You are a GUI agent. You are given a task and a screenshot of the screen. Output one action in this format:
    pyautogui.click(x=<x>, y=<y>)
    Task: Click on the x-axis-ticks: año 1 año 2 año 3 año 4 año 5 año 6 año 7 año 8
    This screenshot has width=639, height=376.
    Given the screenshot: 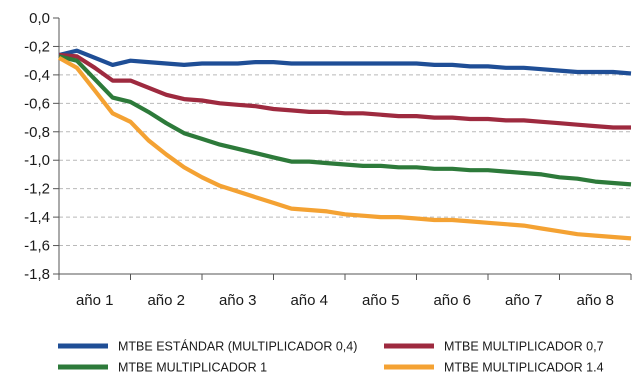 What is the action you would take?
    pyautogui.click(x=345, y=291)
    